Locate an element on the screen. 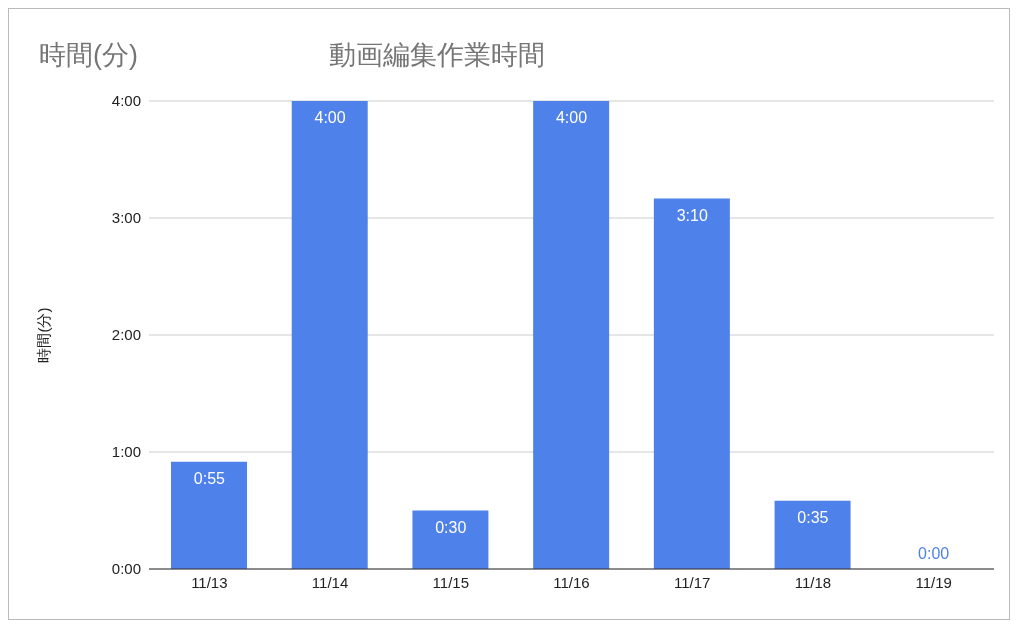 This screenshot has width=1024, height=627. data-label: 3:10 is located at coordinates (692, 215).